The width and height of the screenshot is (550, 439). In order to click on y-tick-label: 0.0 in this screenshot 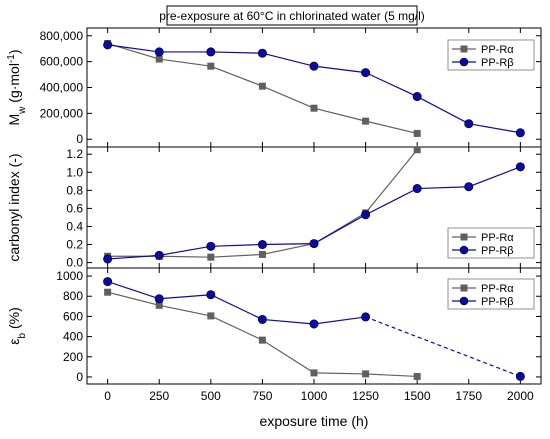, I will do `click(74, 263)`.